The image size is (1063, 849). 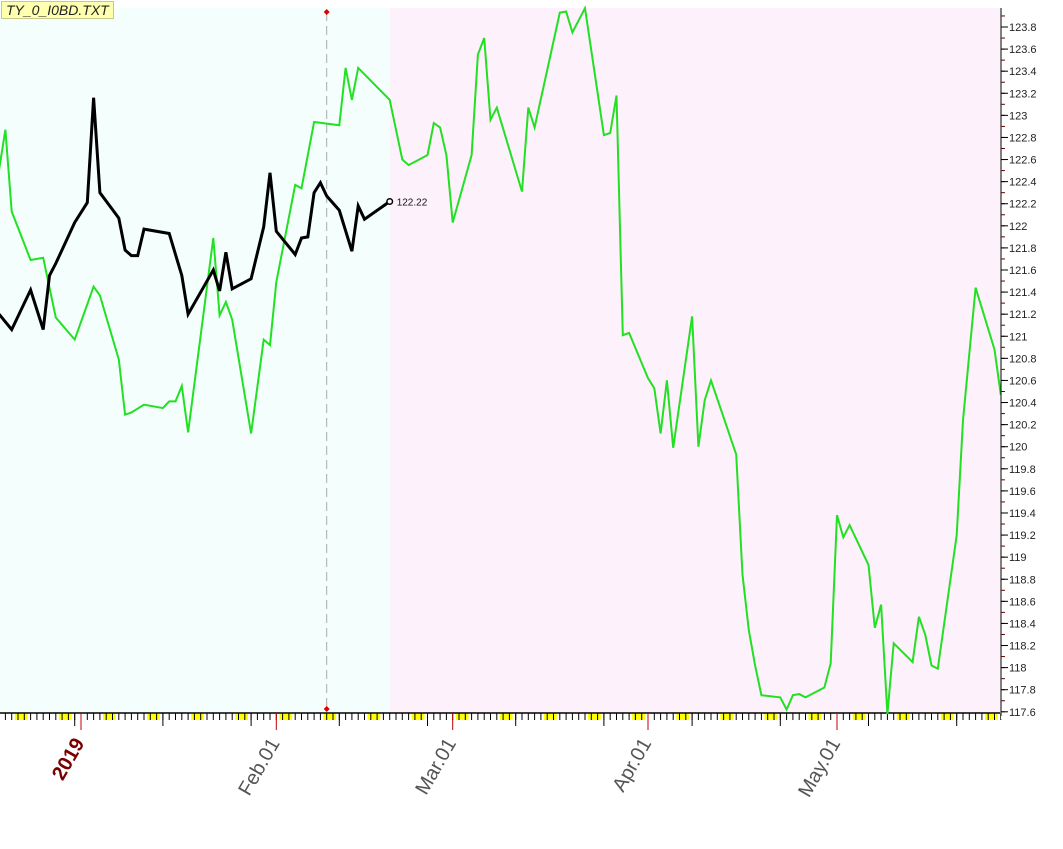 What do you see at coordinates (1018, 337) in the screenshot?
I see `y-tick-label: 121` at bounding box center [1018, 337].